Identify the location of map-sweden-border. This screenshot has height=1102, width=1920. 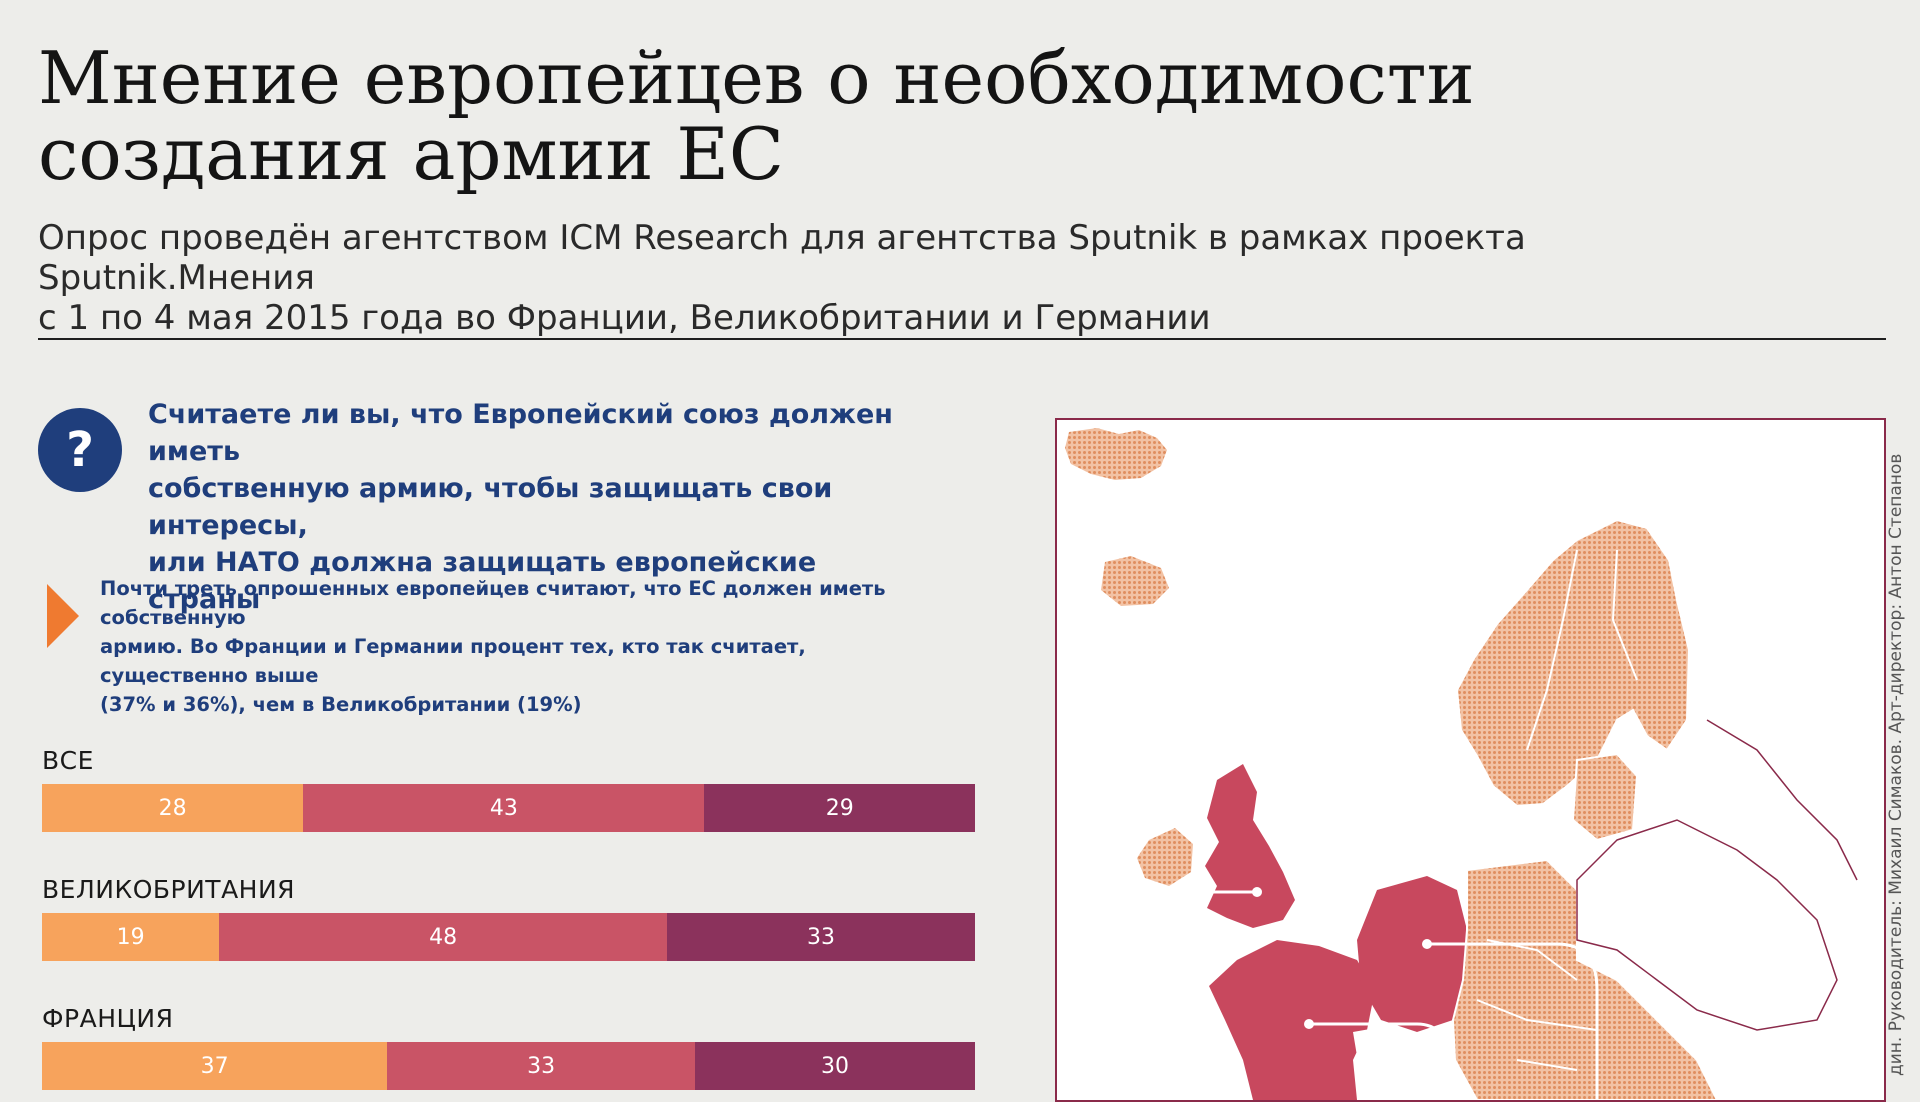
(1552, 650).